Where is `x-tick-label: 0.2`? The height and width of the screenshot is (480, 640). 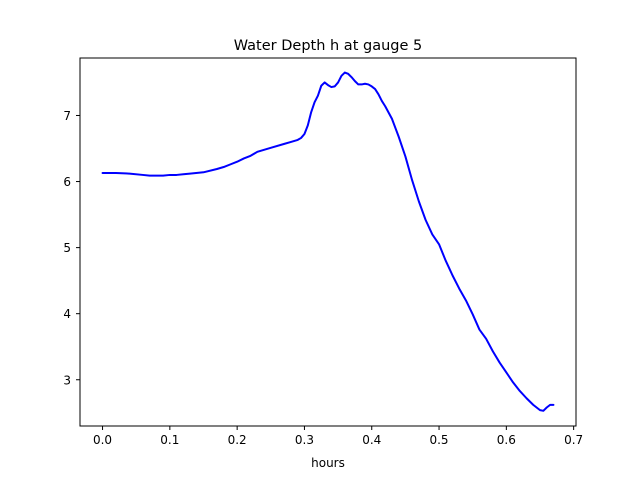 x-tick-label: 0.2 is located at coordinates (237, 440).